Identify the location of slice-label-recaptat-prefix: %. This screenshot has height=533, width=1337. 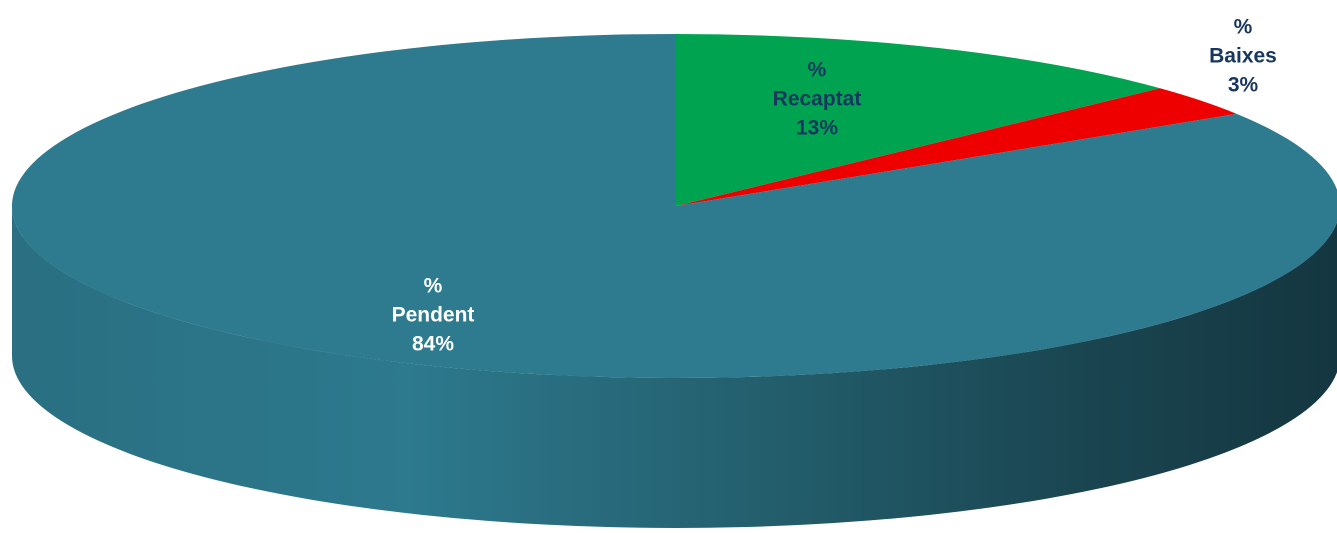
(817, 70).